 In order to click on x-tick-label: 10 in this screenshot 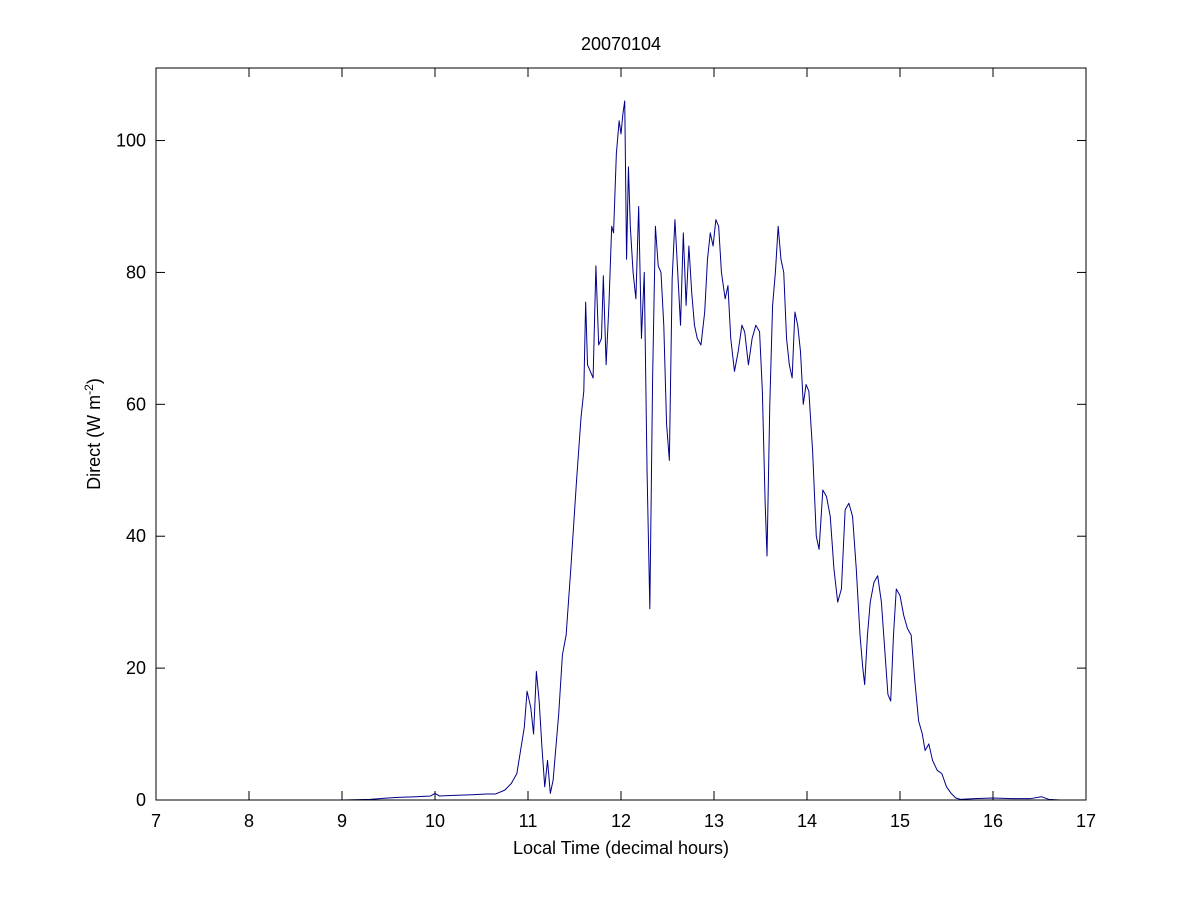, I will do `click(435, 821)`.